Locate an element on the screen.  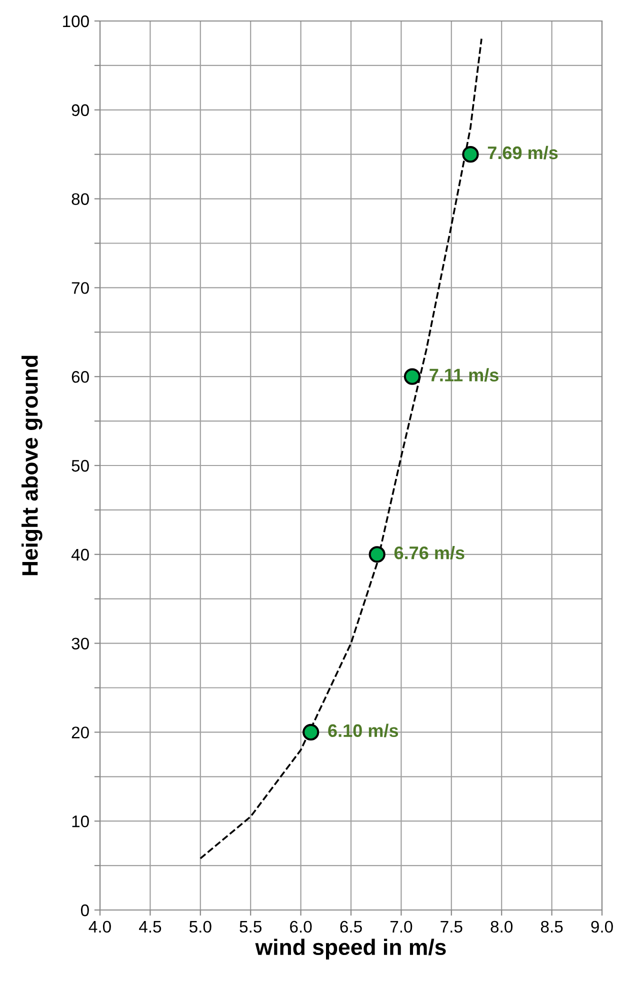
x-tick-label: 6.0 is located at coordinates (301, 926).